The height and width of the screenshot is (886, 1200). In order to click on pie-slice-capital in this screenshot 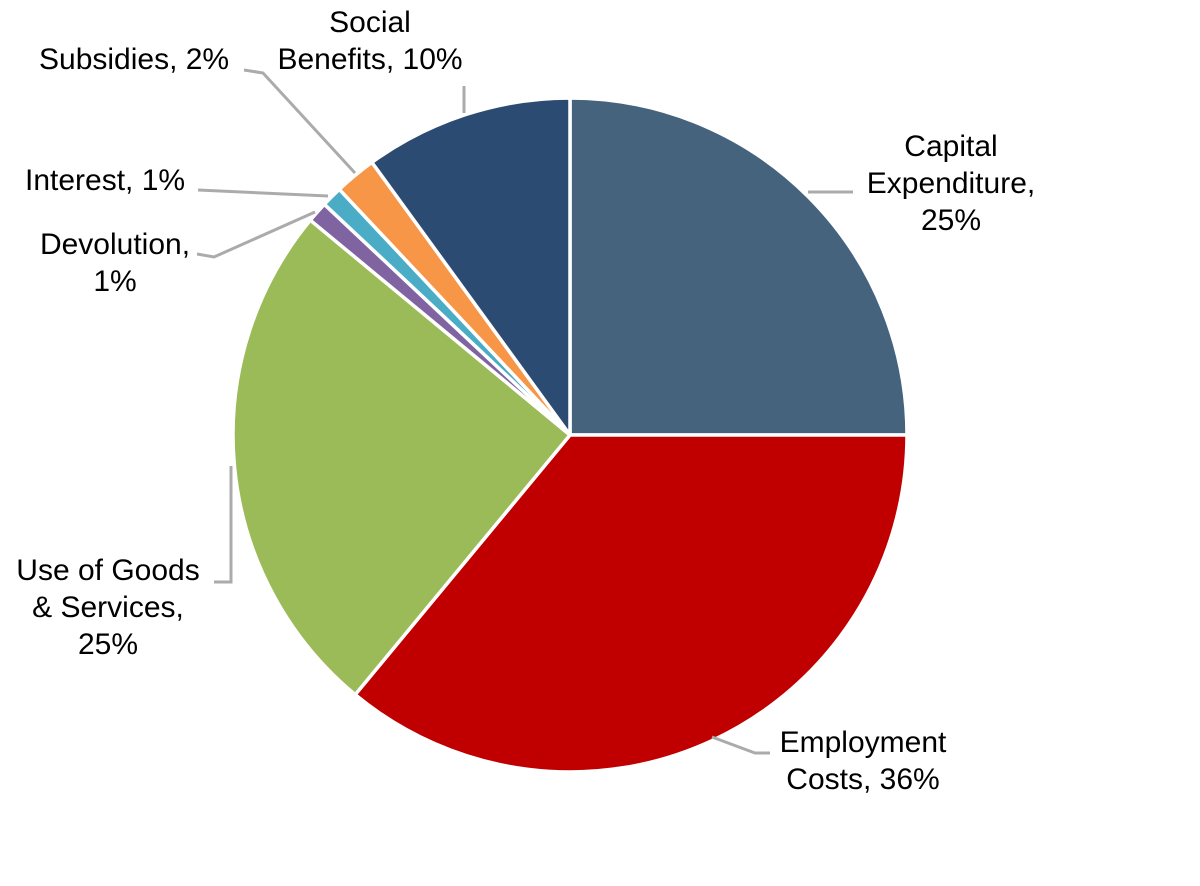, I will do `click(738, 266)`.